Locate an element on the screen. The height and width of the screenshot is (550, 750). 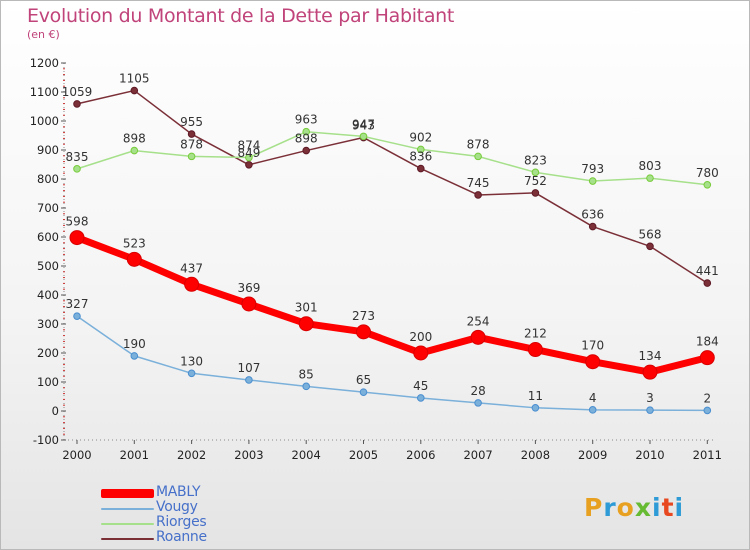
data-label-riorges: 947 is located at coordinates (363, 124).